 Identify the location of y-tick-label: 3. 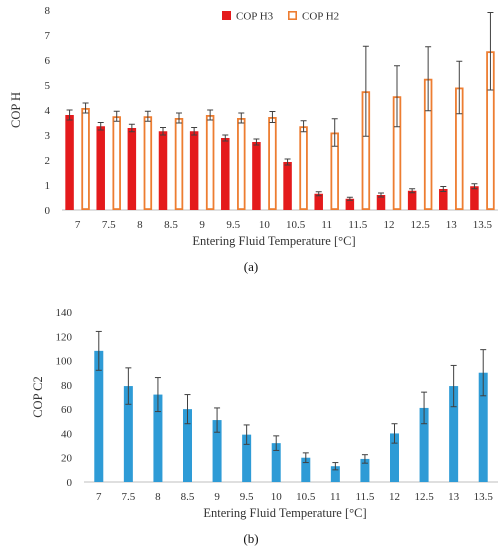
(48, 136).